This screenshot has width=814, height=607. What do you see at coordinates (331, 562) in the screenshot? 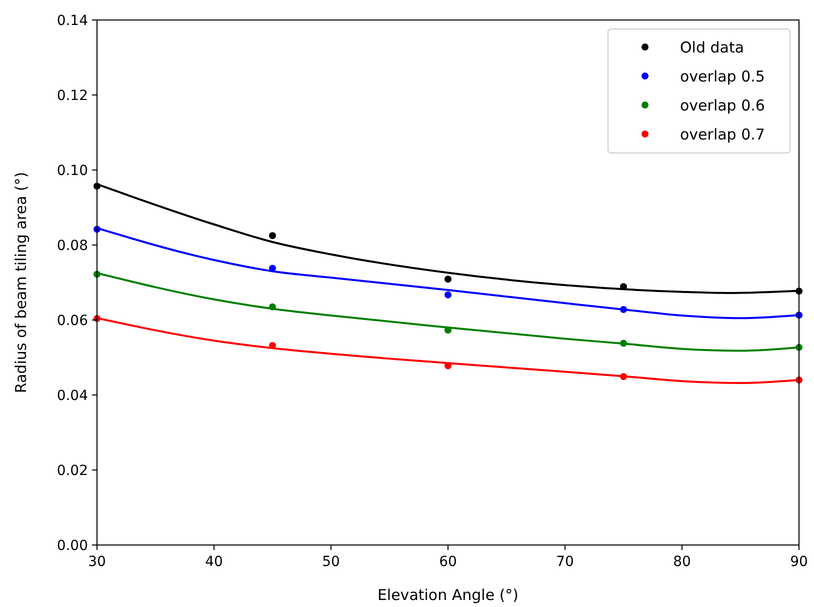
I see `x-tick-label: 50` at bounding box center [331, 562].